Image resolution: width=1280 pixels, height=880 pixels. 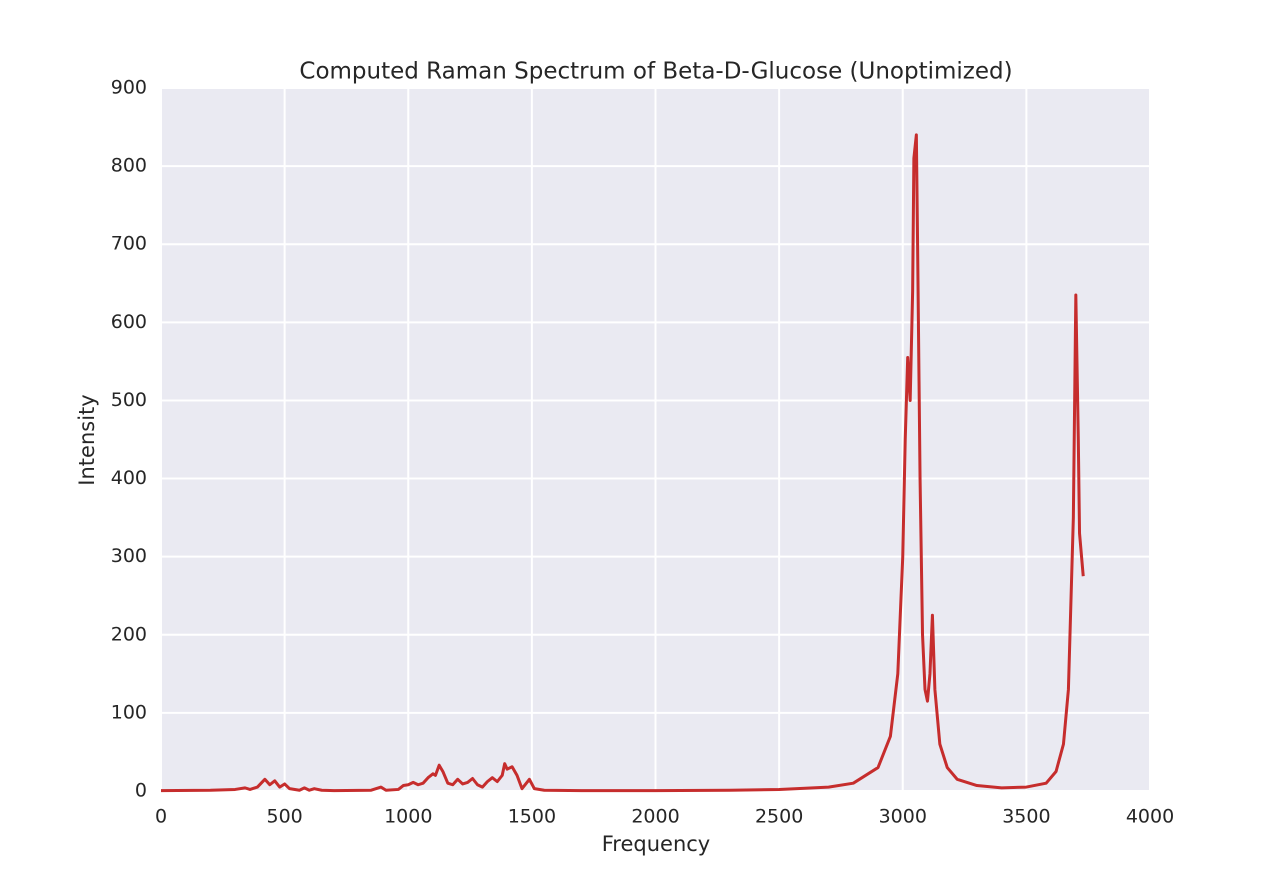 I want to click on y-tick-label: 300, so click(x=129, y=556).